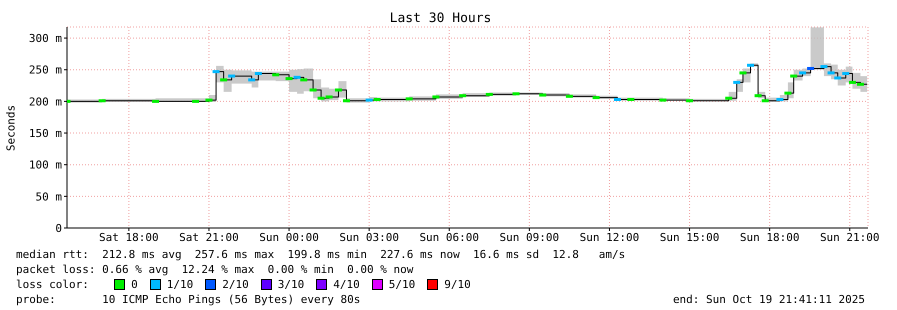  What do you see at coordinates (45, 70) in the screenshot?
I see `y-tick-label: 250 m` at bounding box center [45, 70].